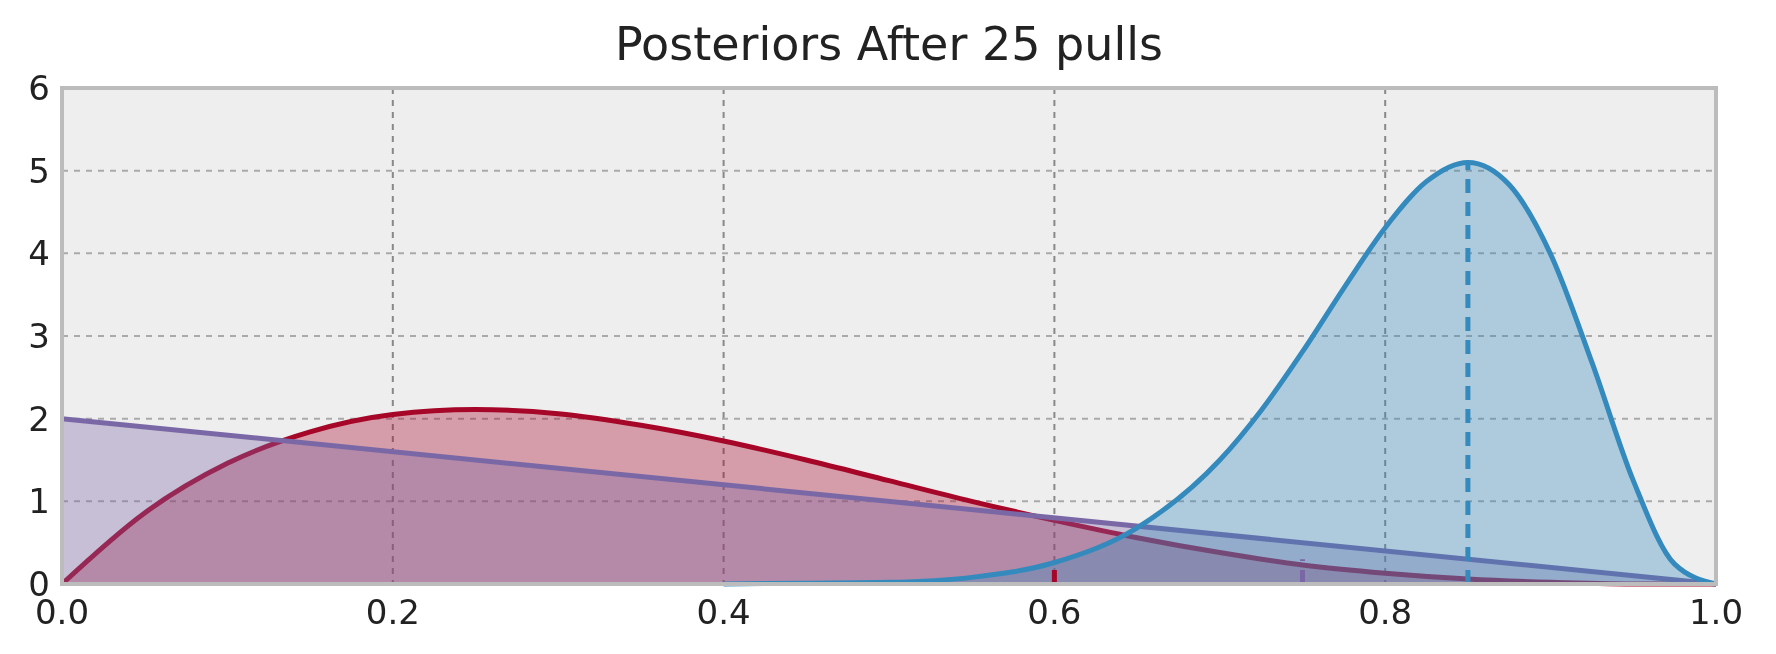  I want to click on x-tick-label: 1.0, so click(1716, 612).